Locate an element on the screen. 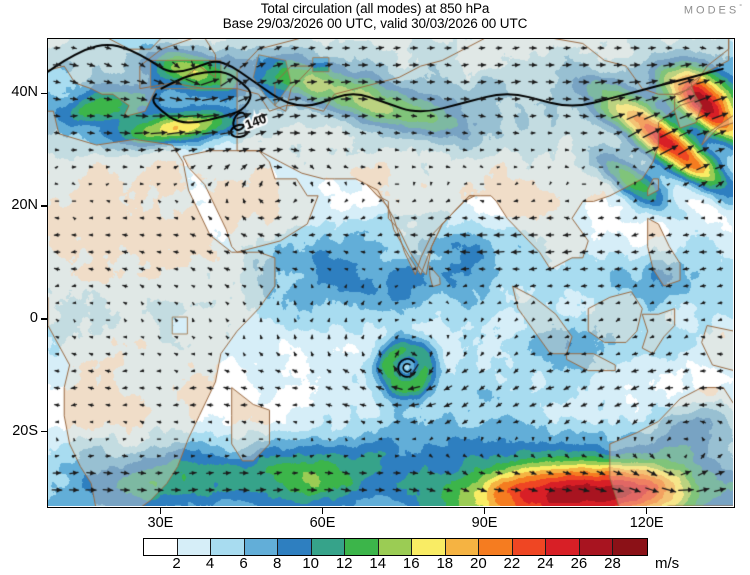 Image resolution: width=750 pixels, height=575 pixels. colorbar-tick-18: 18 is located at coordinates (445, 563).